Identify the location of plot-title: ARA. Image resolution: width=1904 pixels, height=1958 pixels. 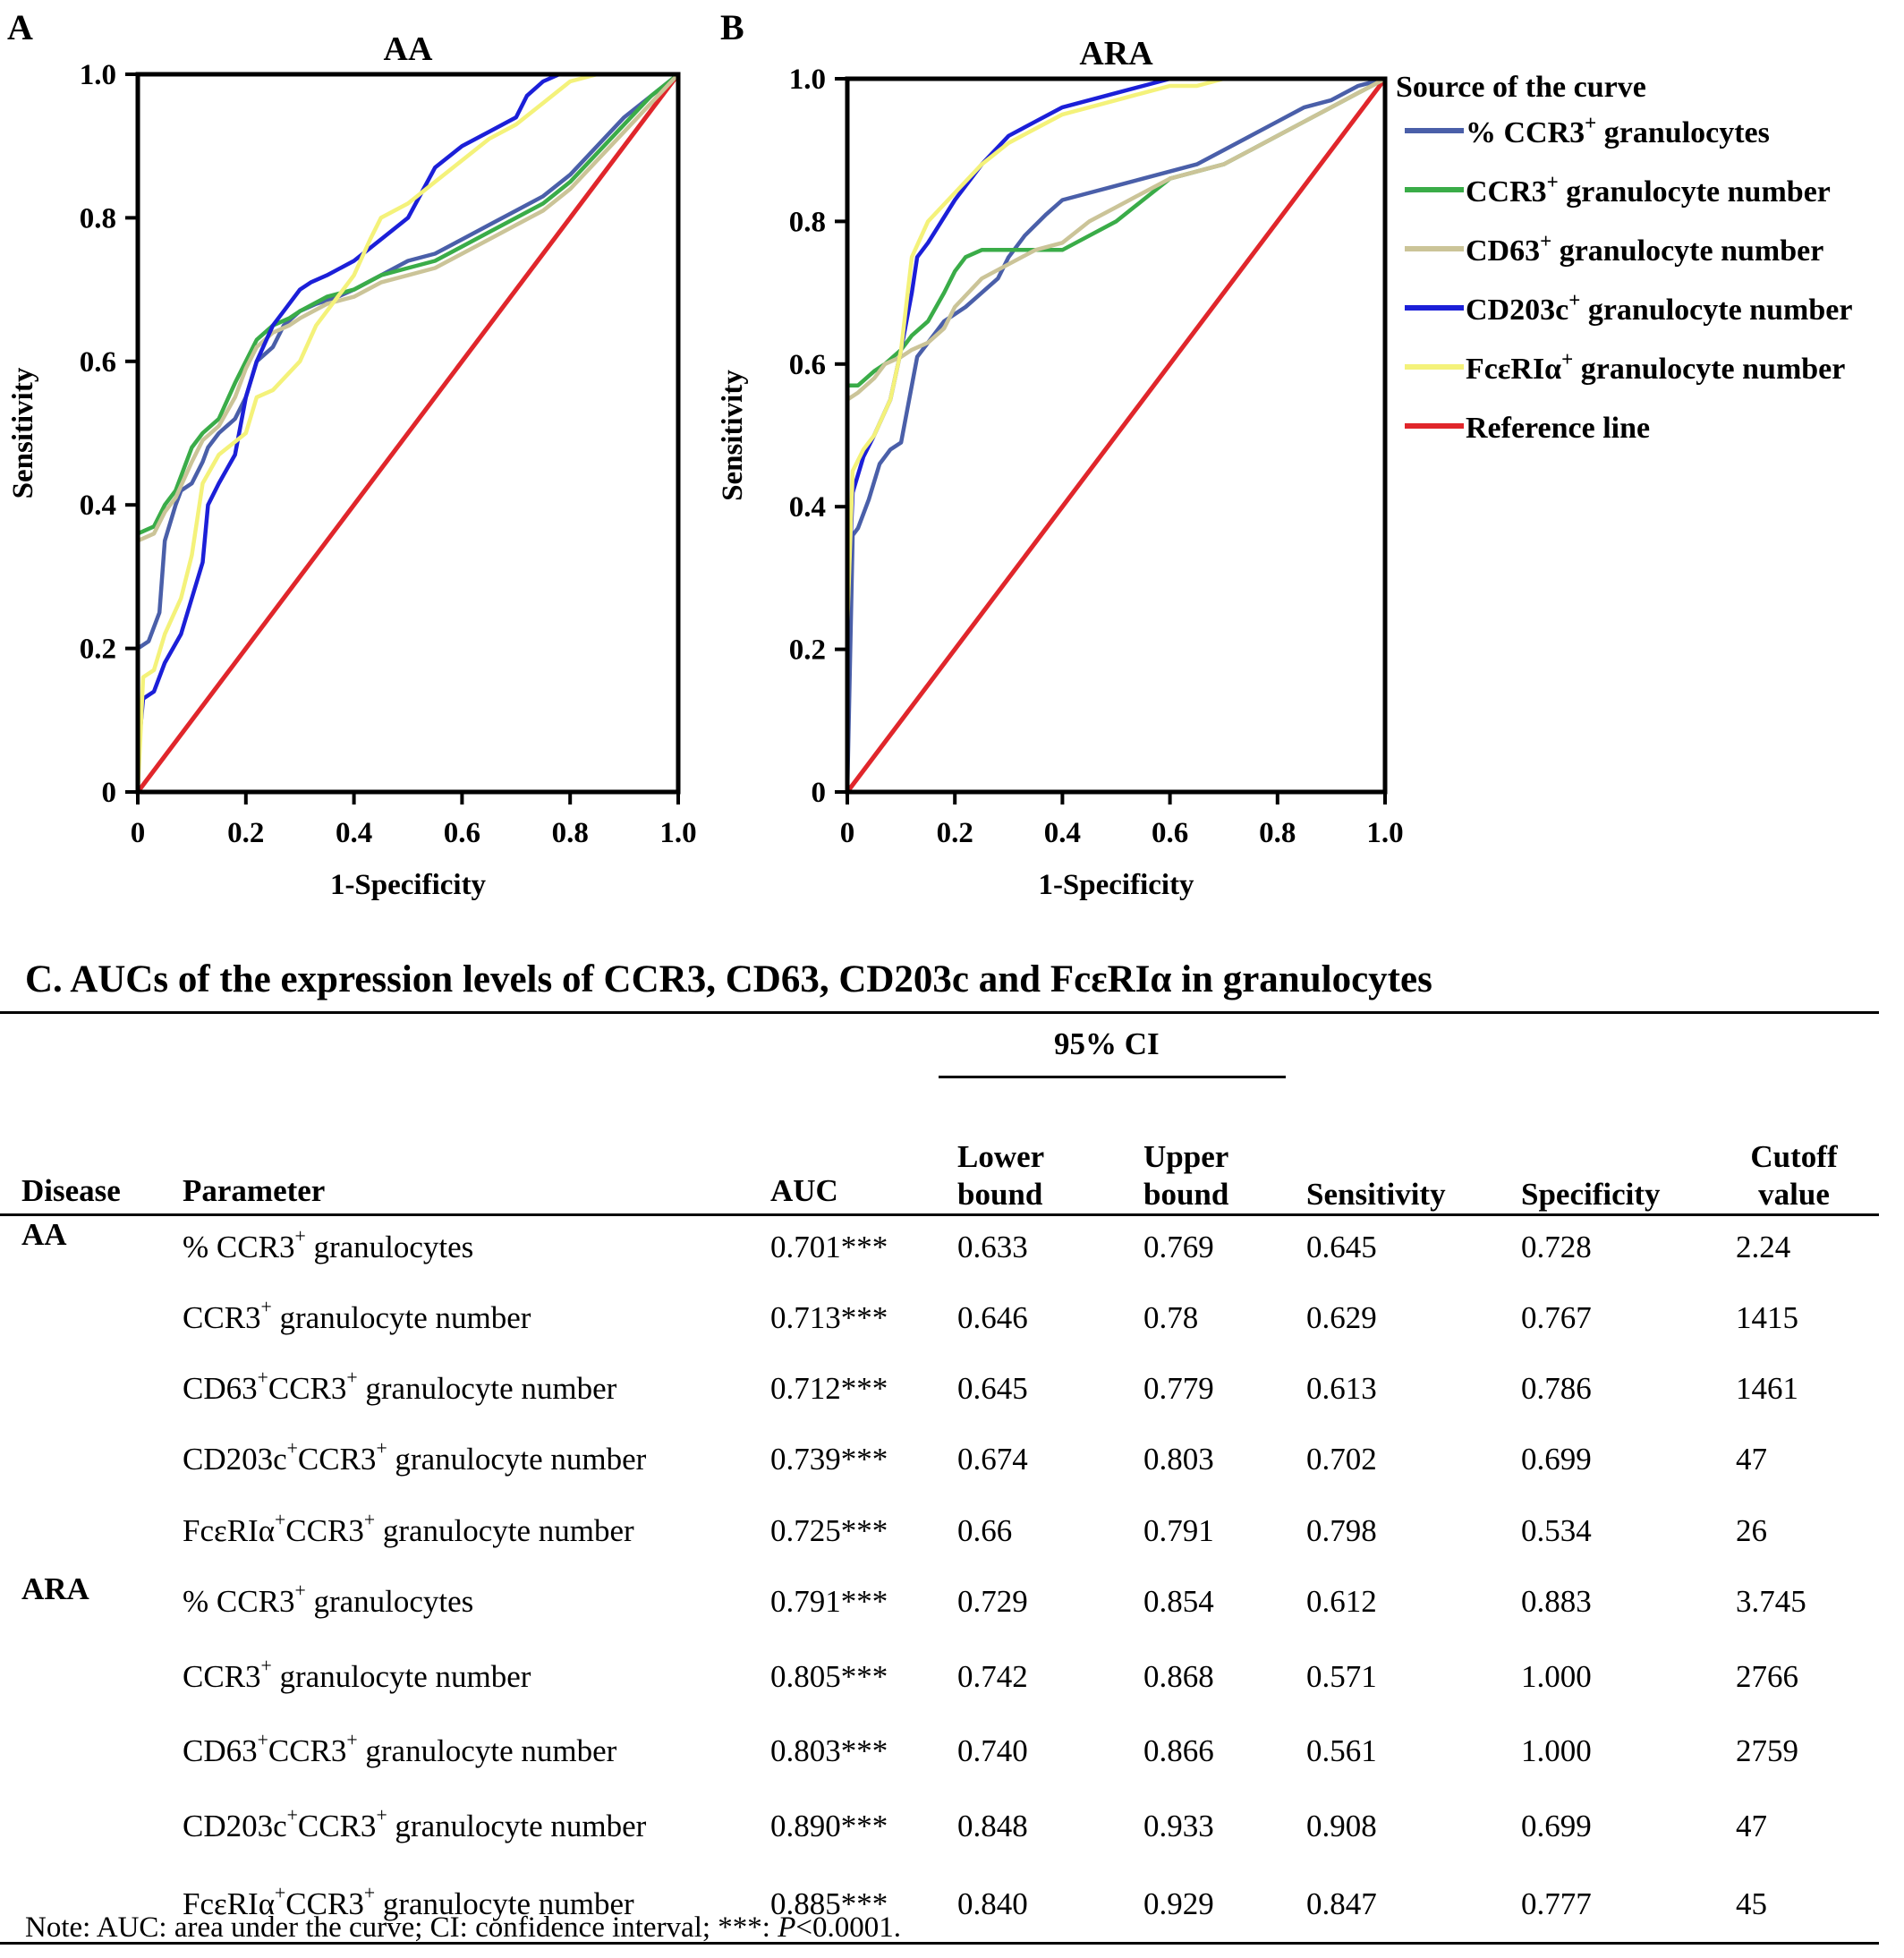
(1116, 53).